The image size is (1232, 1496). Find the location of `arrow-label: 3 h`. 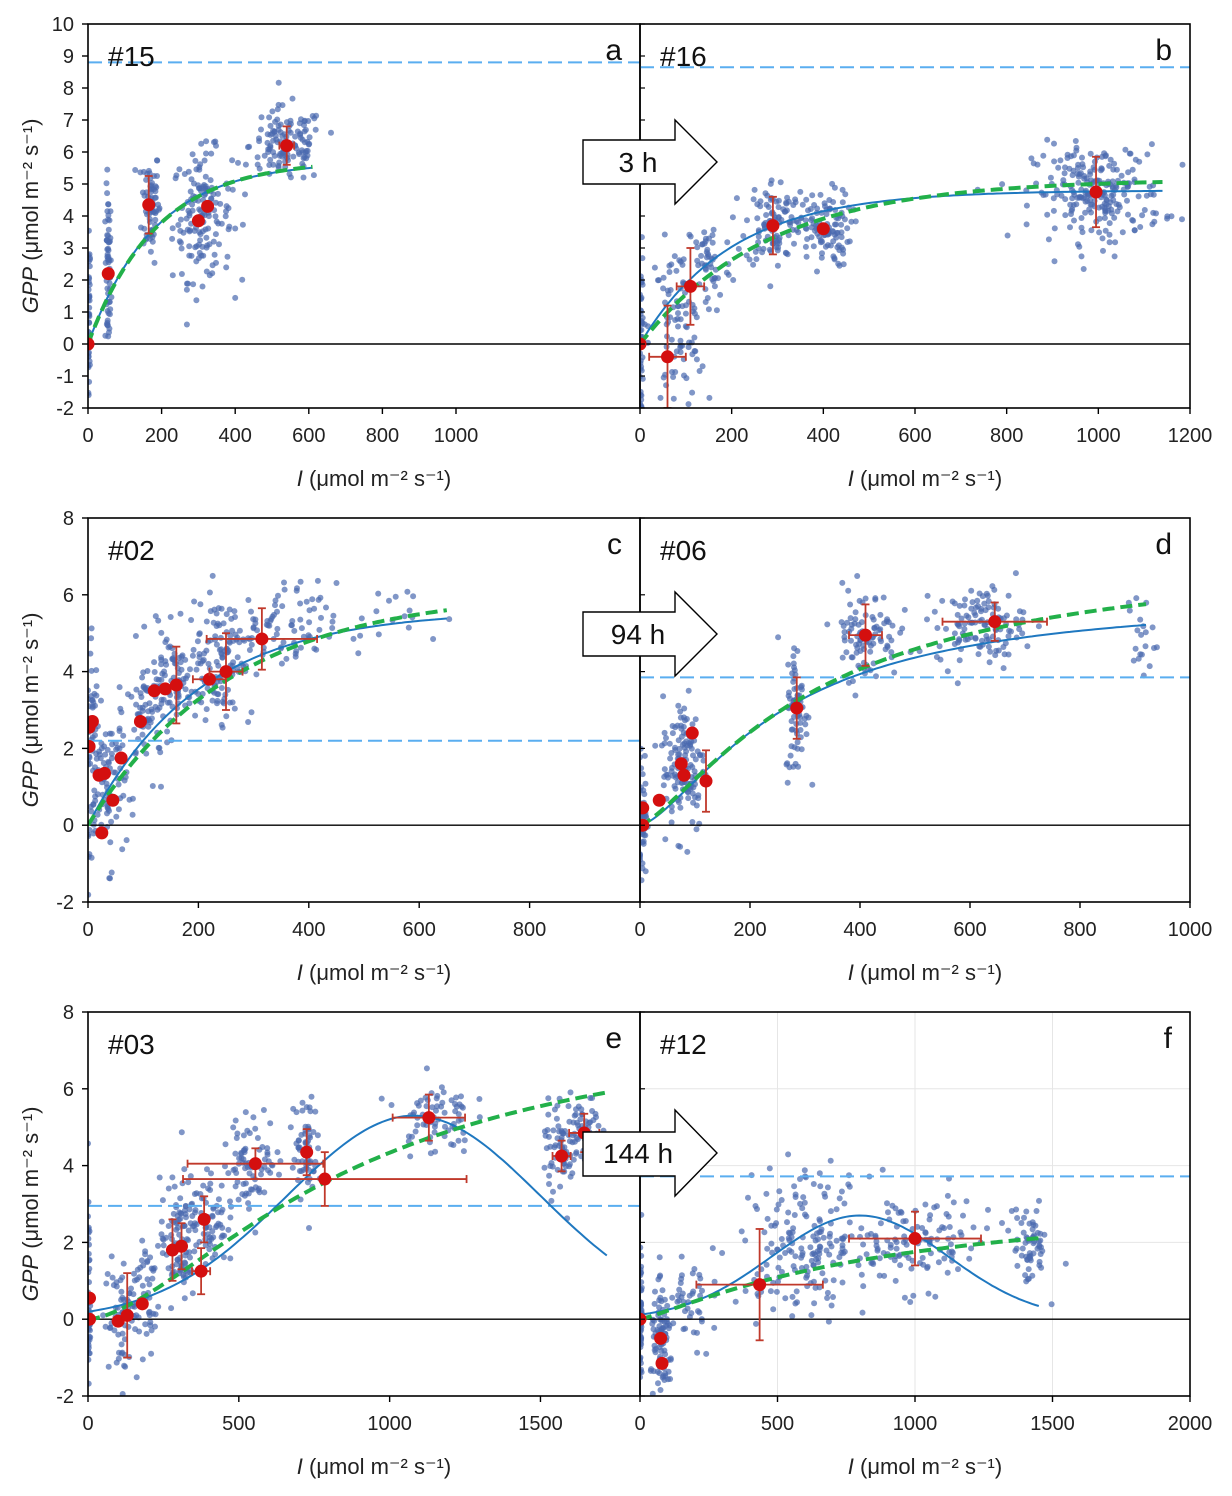

arrow-label: 3 h is located at coordinates (638, 162).